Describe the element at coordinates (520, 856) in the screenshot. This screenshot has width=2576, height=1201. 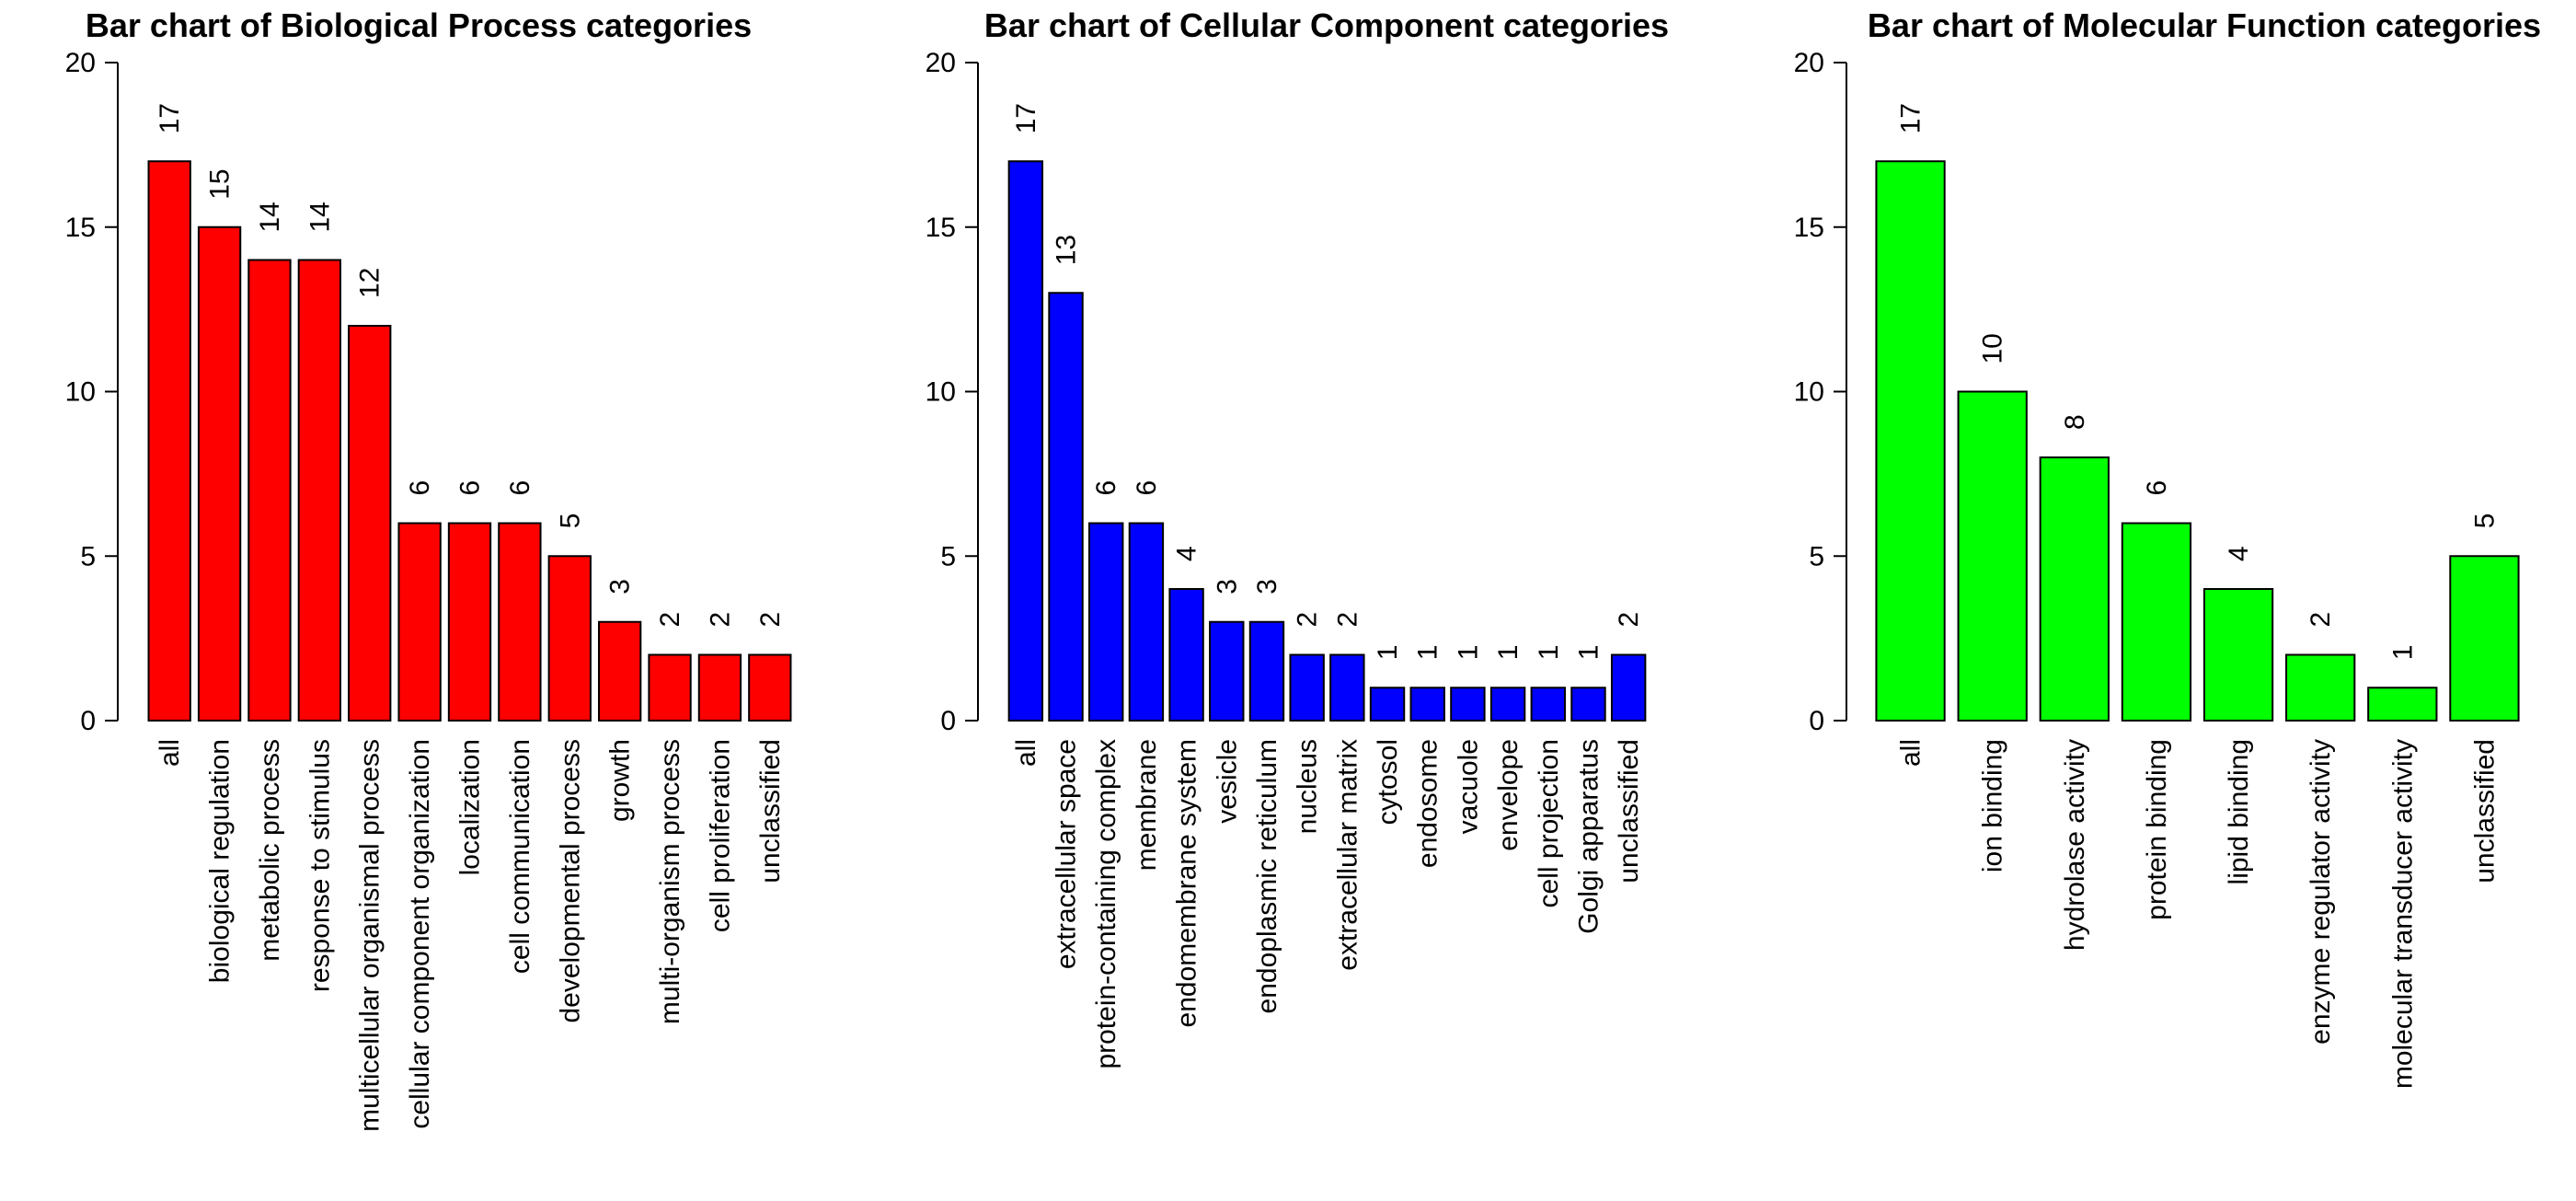
I see `category-label: cell communication` at that location.